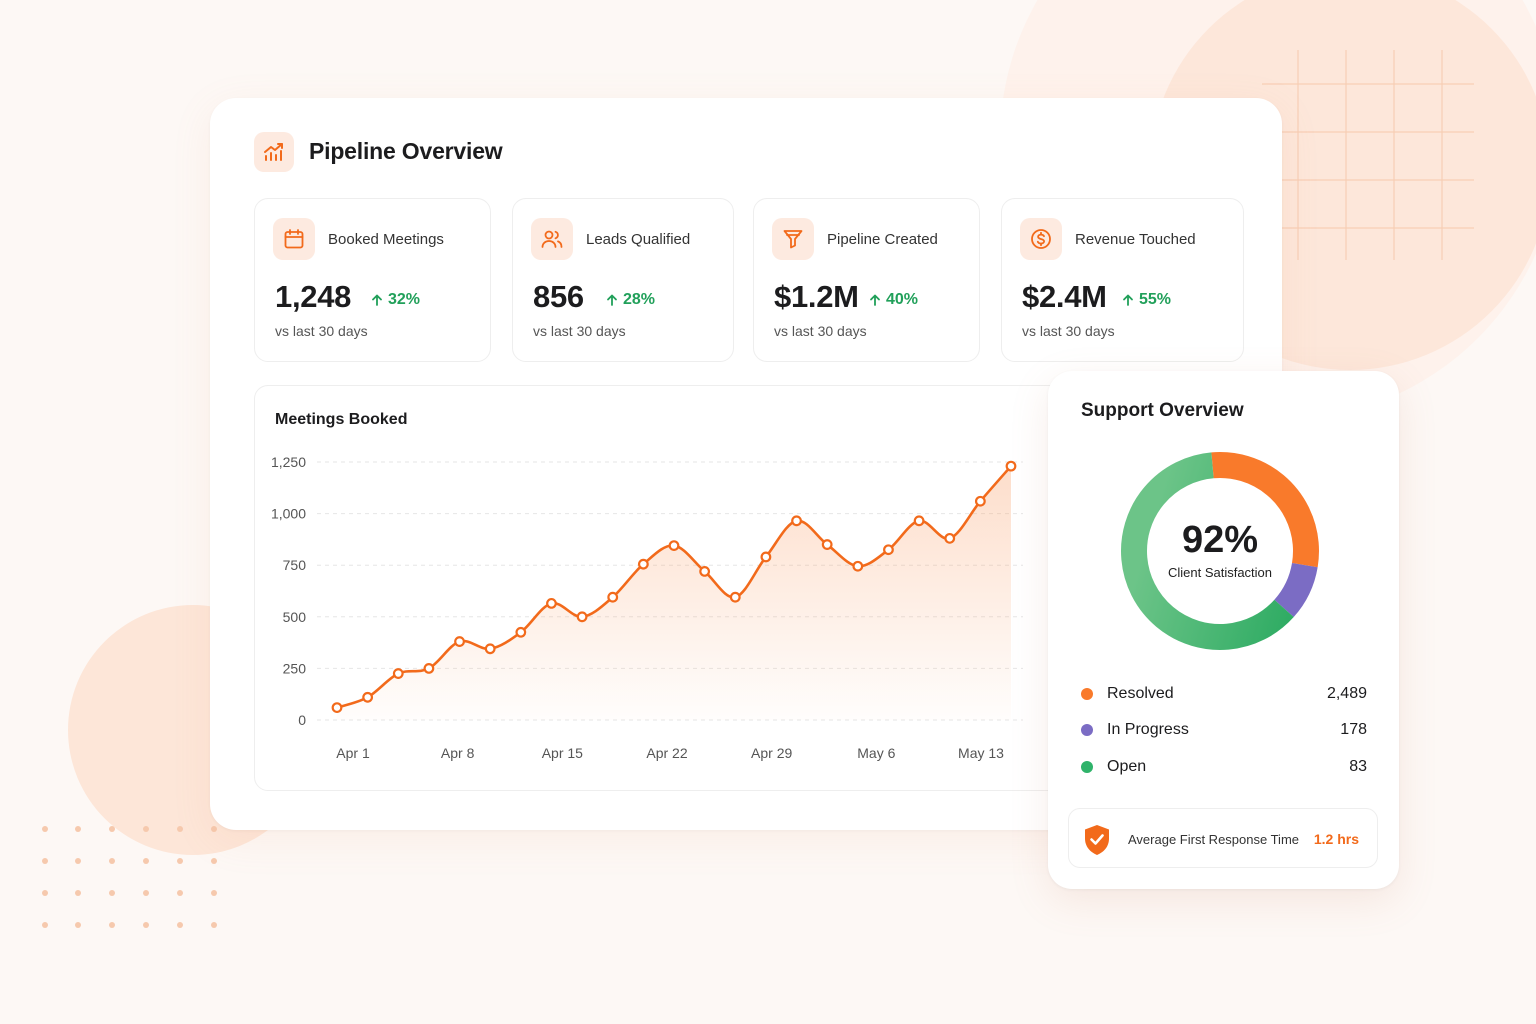 The image size is (1536, 1024). I want to click on legend-name: In Progress, so click(1148, 729).